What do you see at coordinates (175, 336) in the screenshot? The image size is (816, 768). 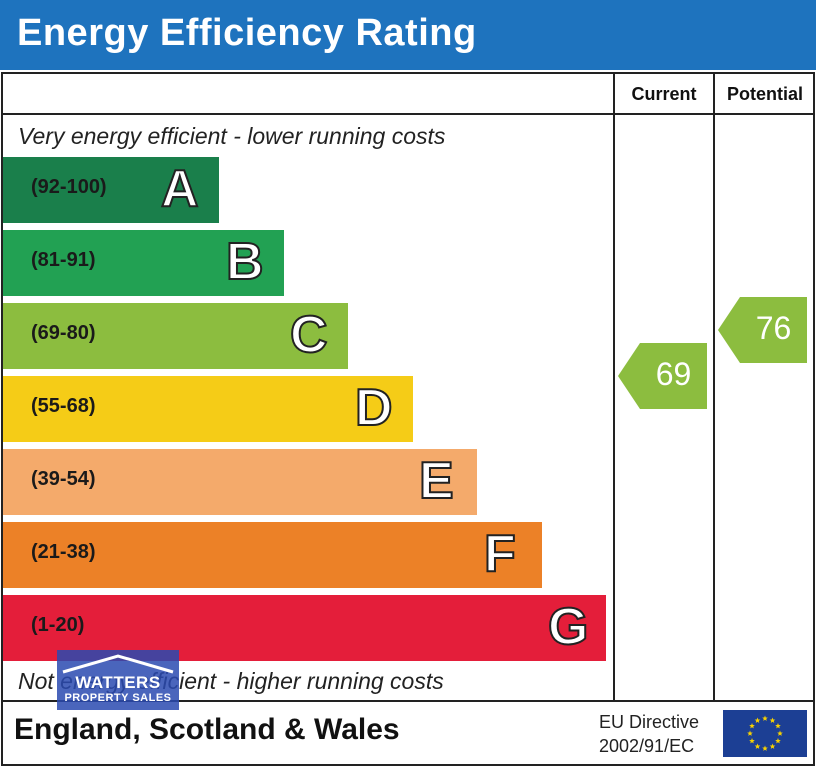 I see `band-c: (69-80) C` at bounding box center [175, 336].